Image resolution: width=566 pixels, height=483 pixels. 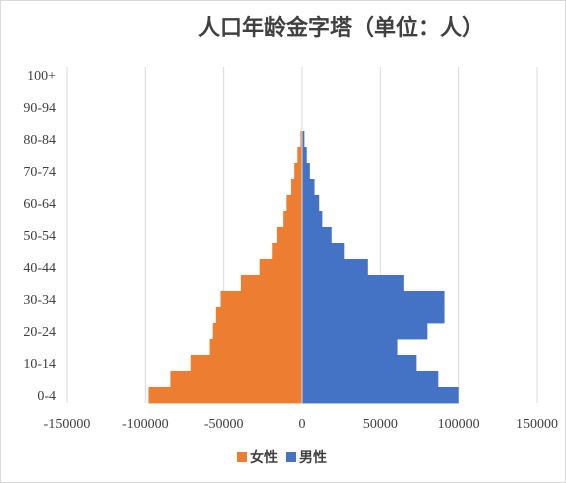 I want to click on y-tick-label: 70-74, so click(x=39, y=172).